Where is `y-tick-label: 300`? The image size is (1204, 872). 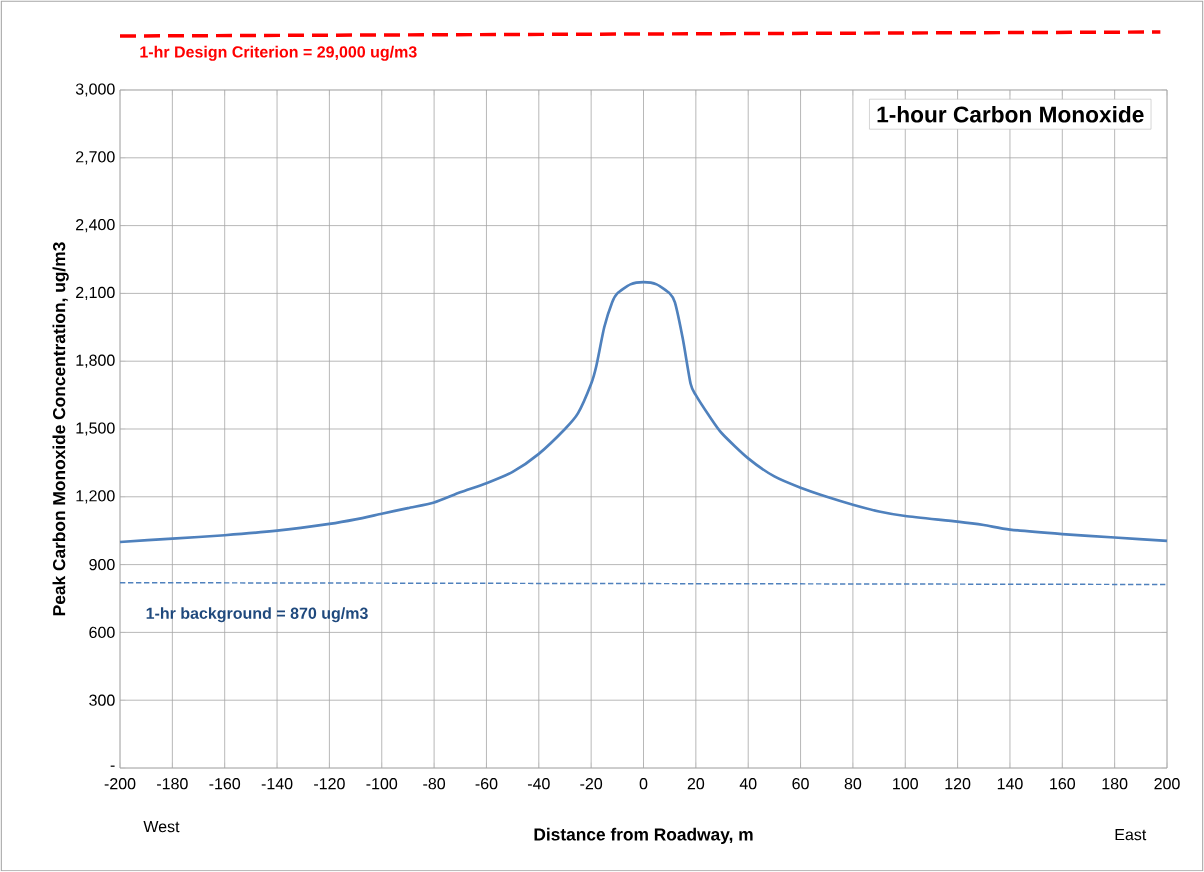
y-tick-label: 300 is located at coordinates (102, 700).